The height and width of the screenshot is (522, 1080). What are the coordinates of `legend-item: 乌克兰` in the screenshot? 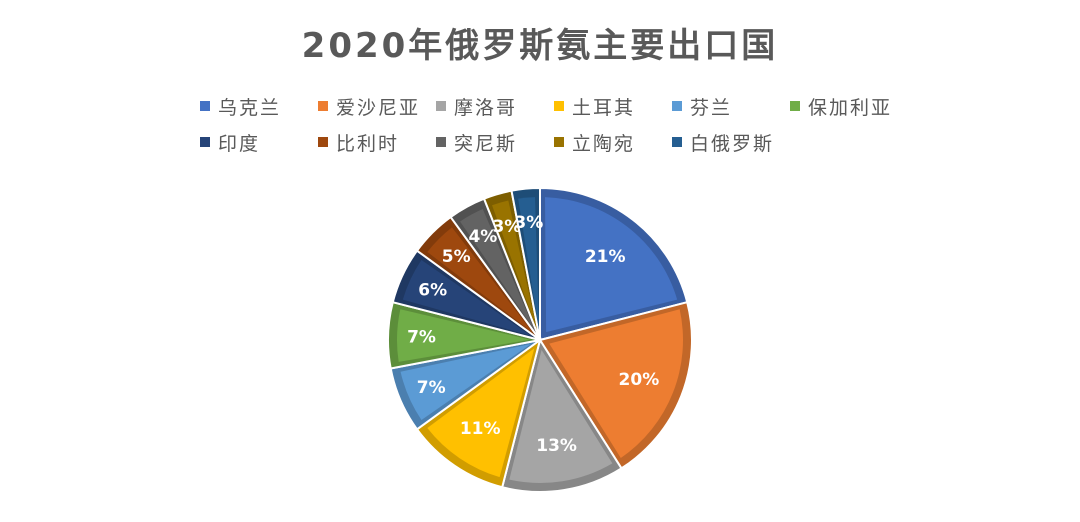 It's located at (259, 106).